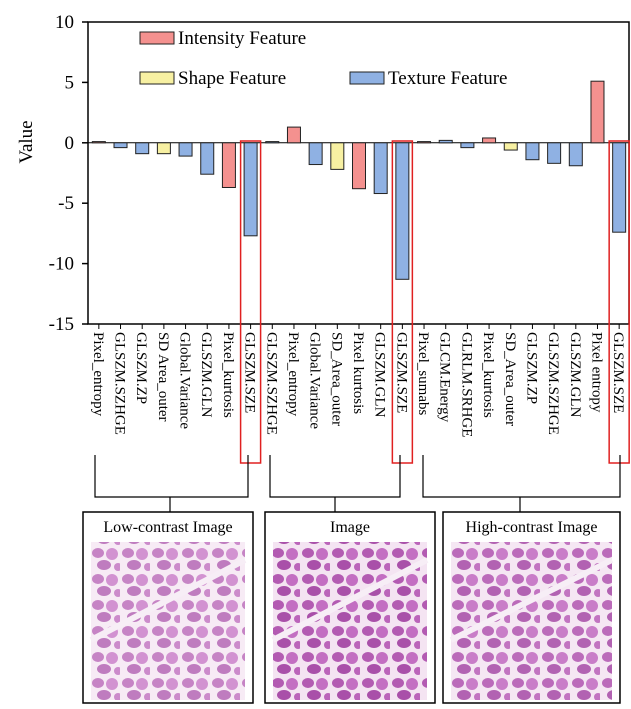  I want to click on x-tick-label: GLRLM.SRHGE, so click(466, 384).